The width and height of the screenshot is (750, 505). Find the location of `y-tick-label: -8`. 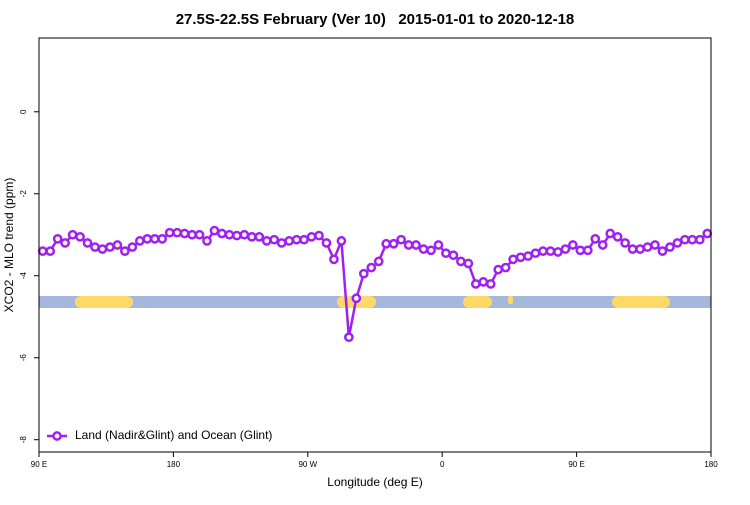

y-tick-label: -8 is located at coordinates (23, 440).